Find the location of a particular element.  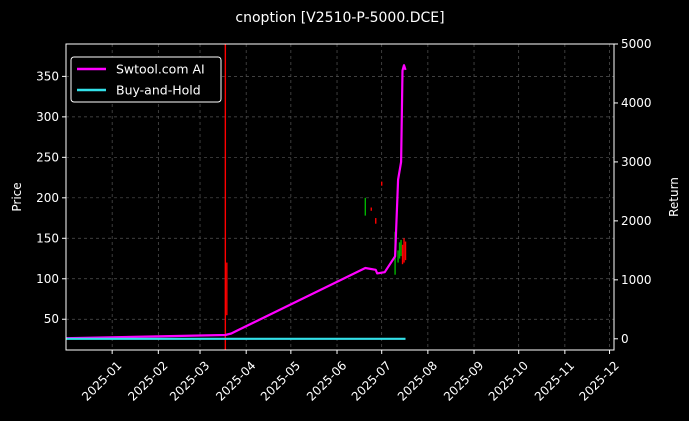

legend-box is located at coordinates (146, 79).